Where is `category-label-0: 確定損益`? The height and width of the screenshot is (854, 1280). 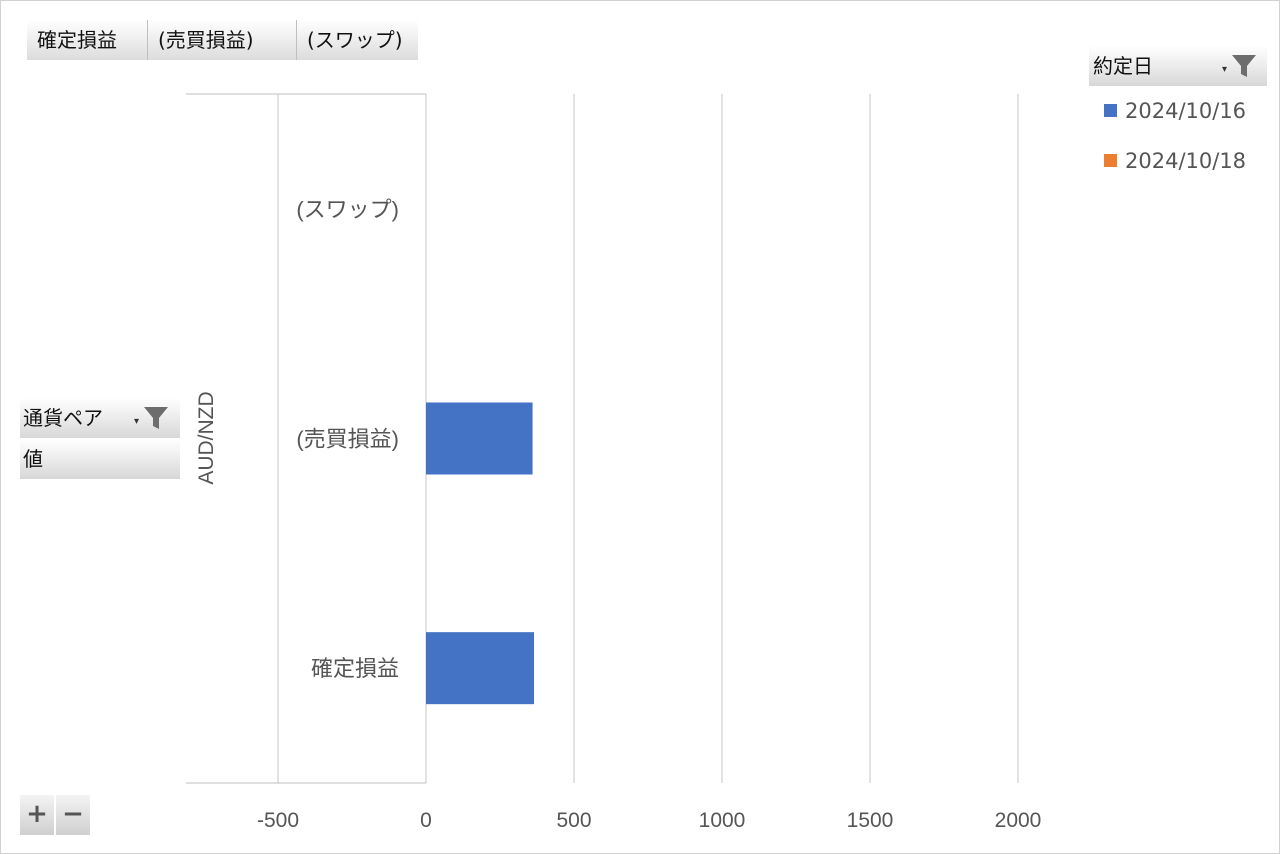 category-label-0: 確定損益 is located at coordinates (355, 668).